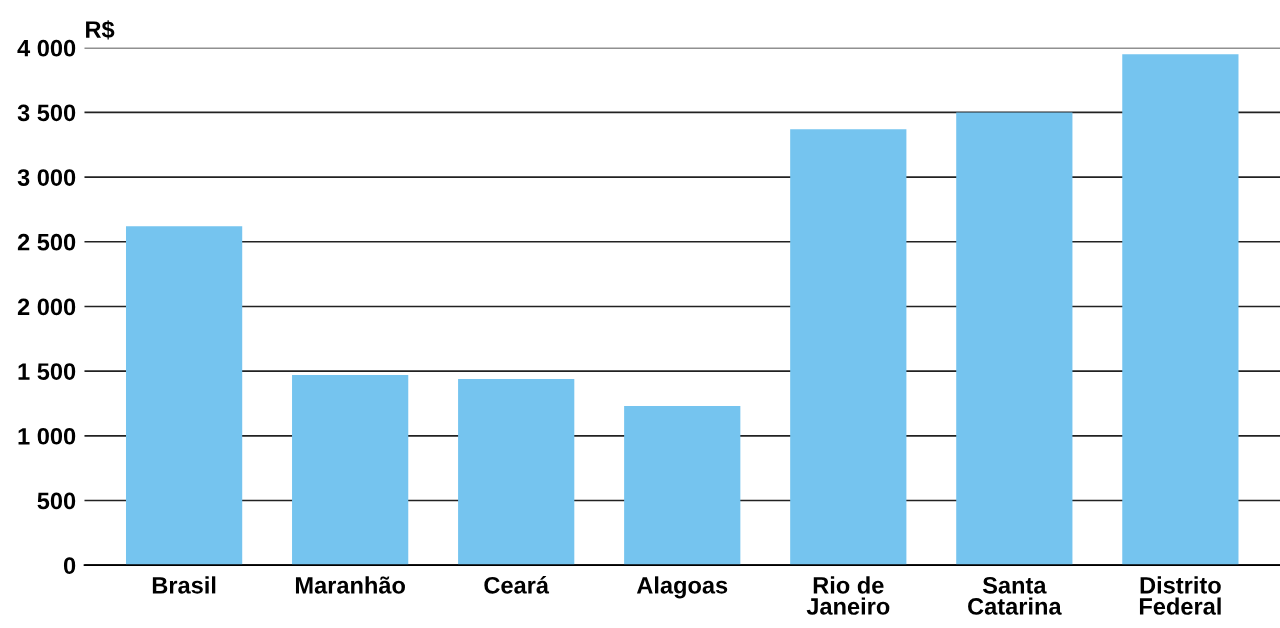  Describe the element at coordinates (47, 436) in the screenshot. I see `y-tick-label: 1 000` at that location.